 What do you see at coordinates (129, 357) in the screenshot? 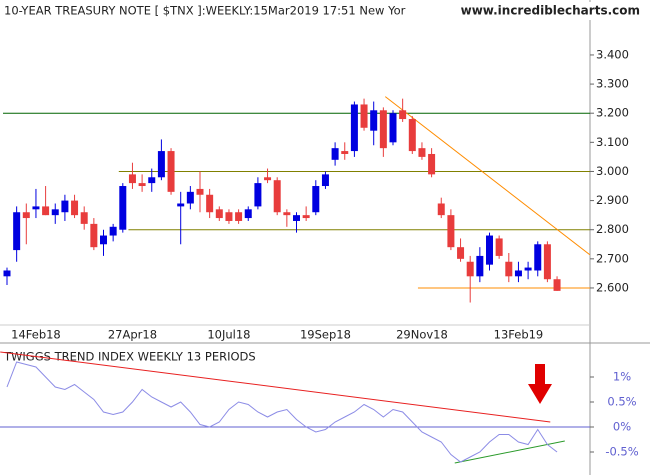
I see `indicator-title: TWIGGS TREND INDEX WEEKLY 13 PERIODS` at bounding box center [129, 357].